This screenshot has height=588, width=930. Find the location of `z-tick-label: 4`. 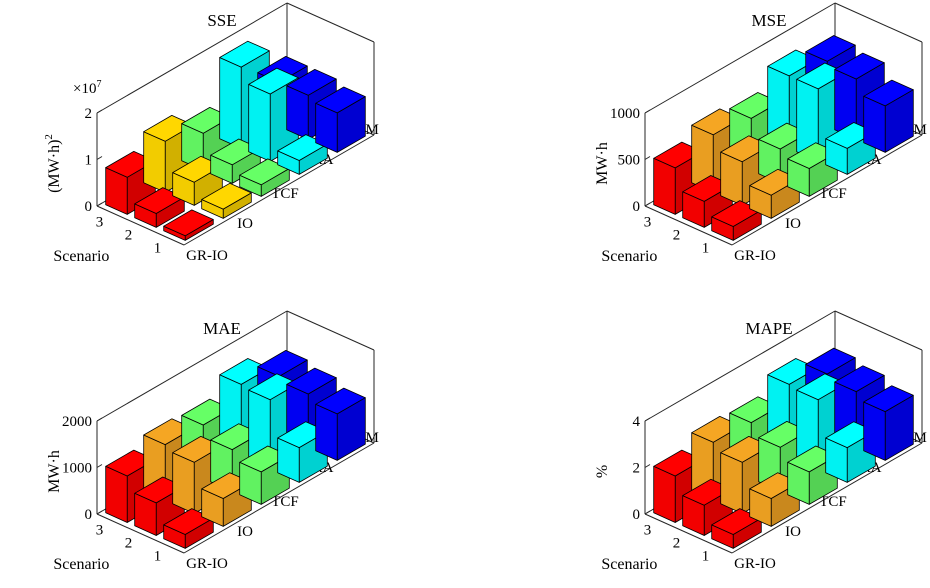

z-tick-label: 4 is located at coordinates (637, 422).